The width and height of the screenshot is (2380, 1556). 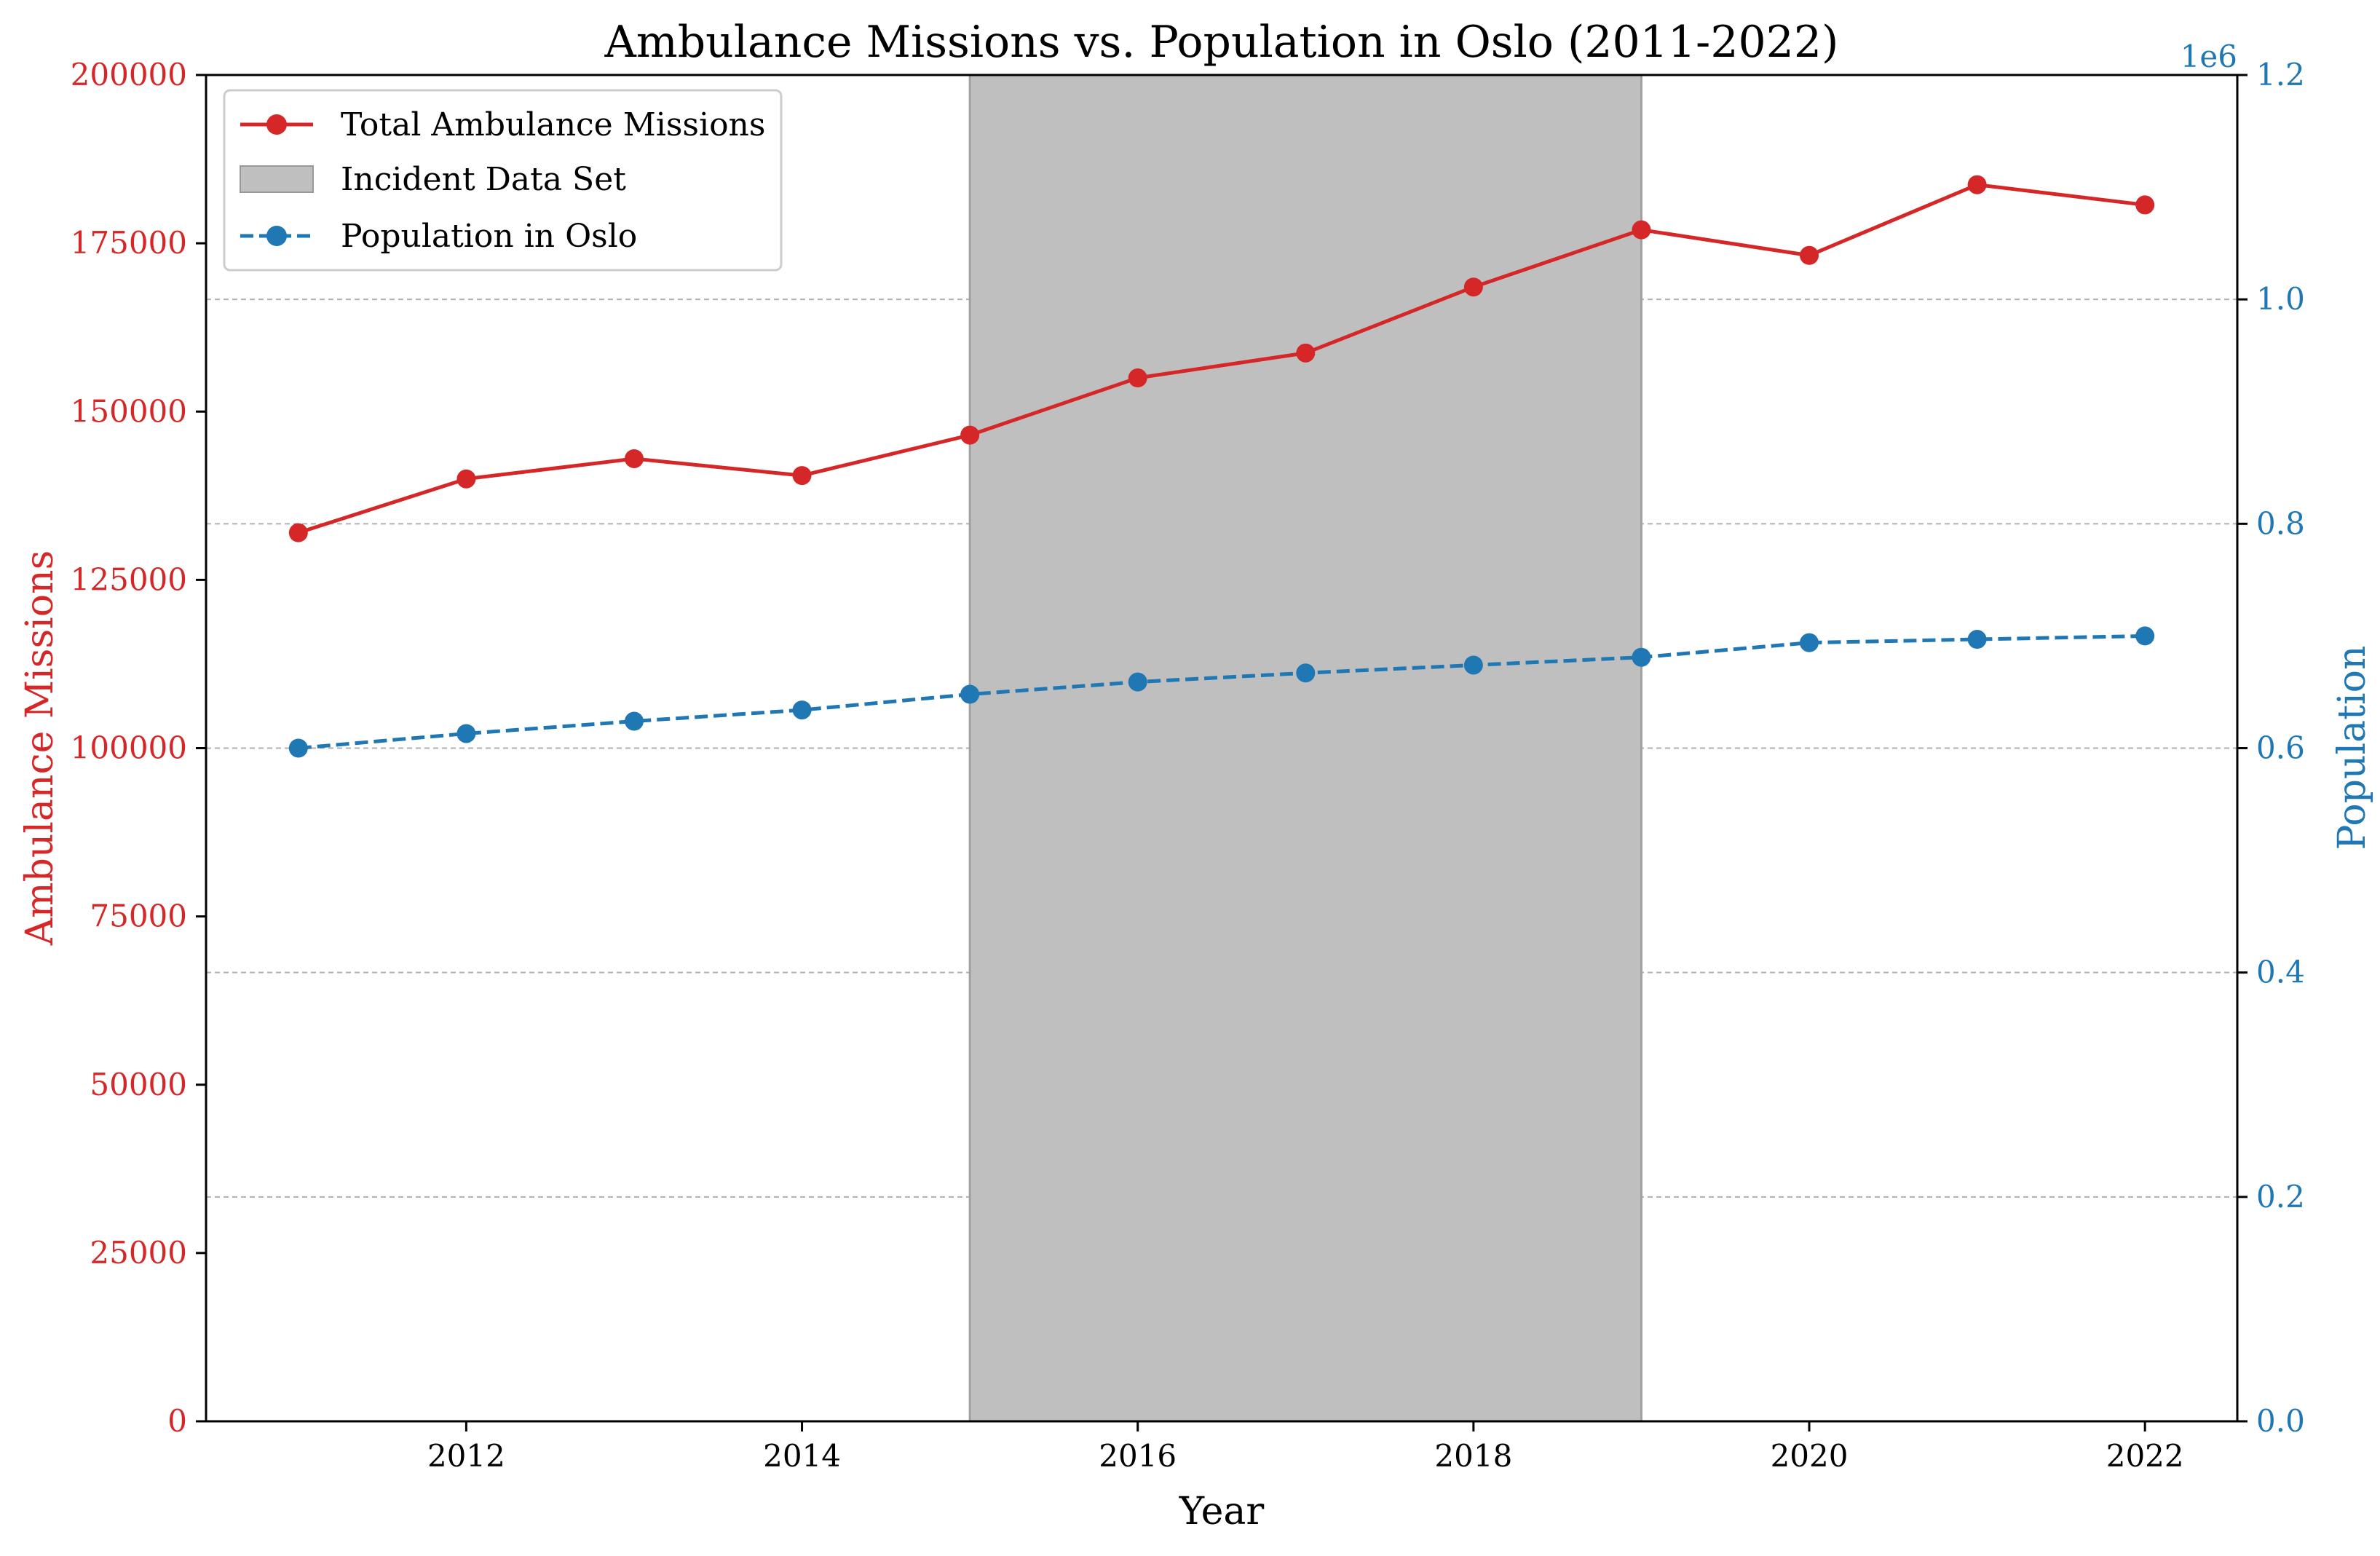 What do you see at coordinates (276, 236) in the screenshot?
I see `legend-marker-population` at bounding box center [276, 236].